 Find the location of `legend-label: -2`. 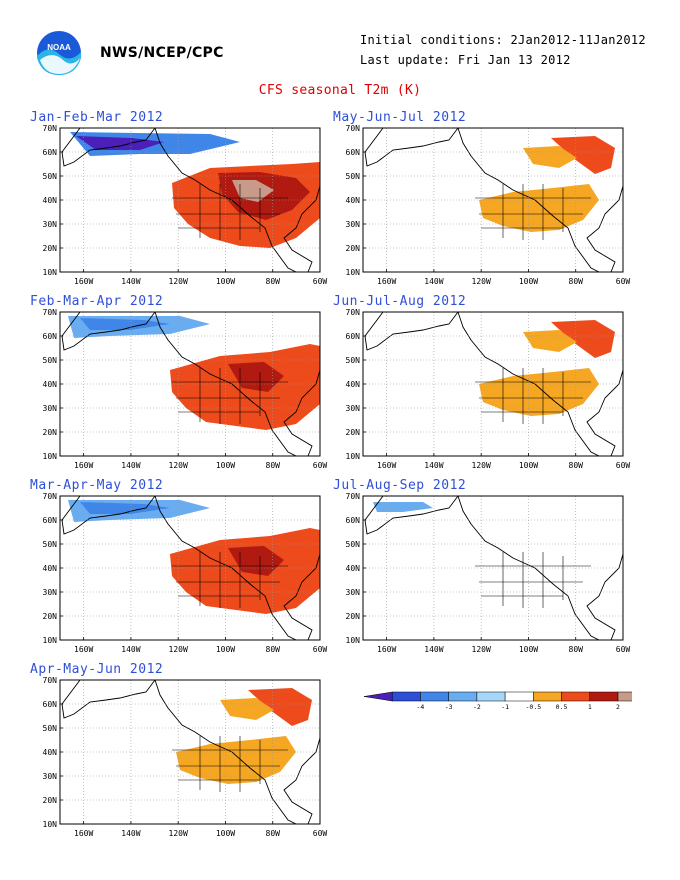

legend-label: -2 is located at coordinates (477, 707).